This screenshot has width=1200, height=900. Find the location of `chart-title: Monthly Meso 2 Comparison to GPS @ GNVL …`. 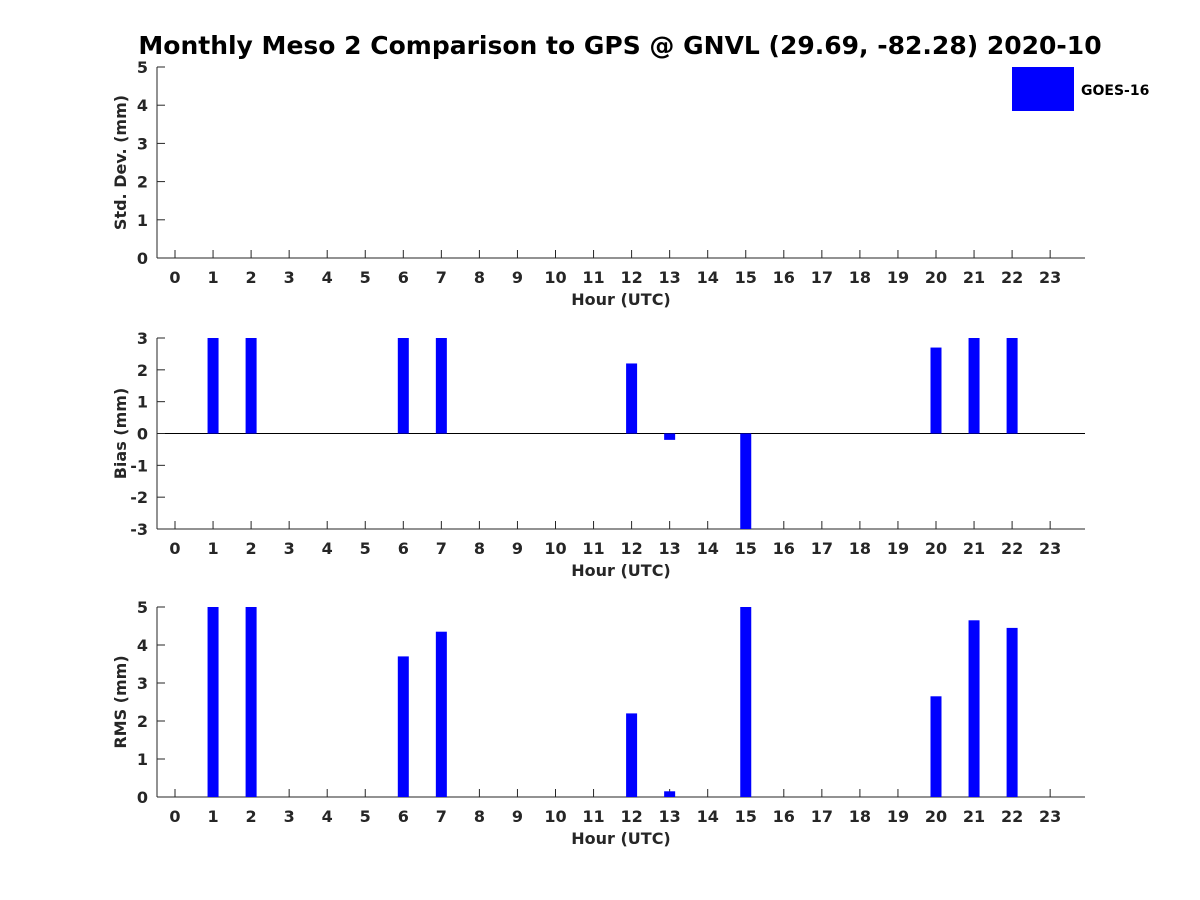

chart-title: Monthly Meso 2 Comparison to GPS @ GNVL … is located at coordinates (619, 45).